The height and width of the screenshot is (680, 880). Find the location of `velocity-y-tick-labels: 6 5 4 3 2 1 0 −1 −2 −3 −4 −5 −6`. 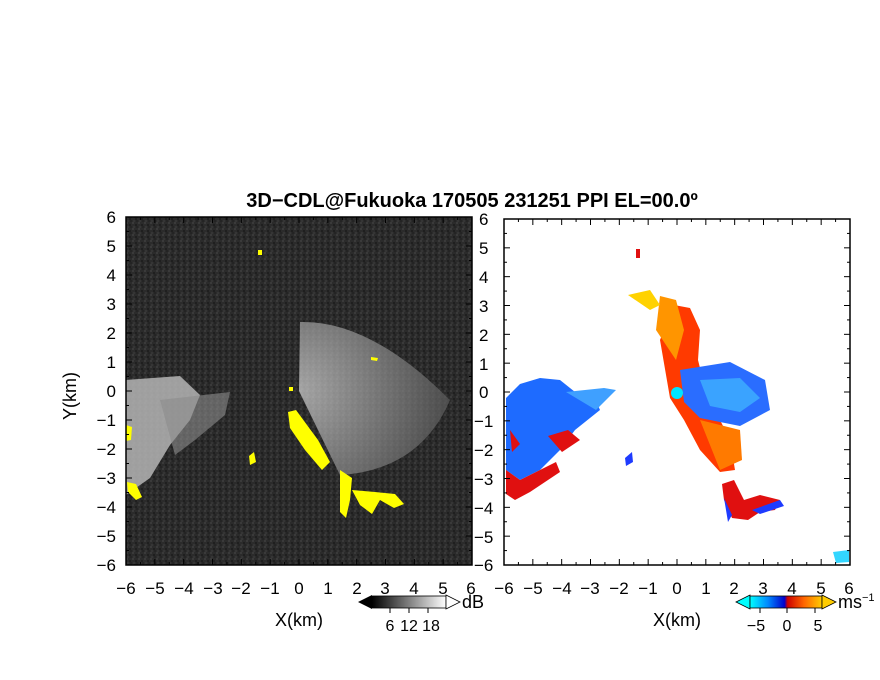

velocity-y-tick-labels: 6 5 4 3 2 1 0 −1 −2 −3 −4 −5 −6 is located at coordinates (483, 392).